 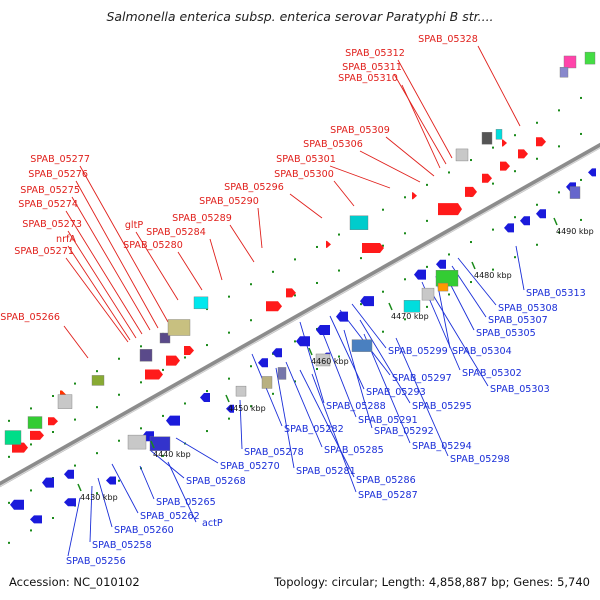 I want to click on gene-label-reverse: SPAB_05291, so click(x=388, y=420).